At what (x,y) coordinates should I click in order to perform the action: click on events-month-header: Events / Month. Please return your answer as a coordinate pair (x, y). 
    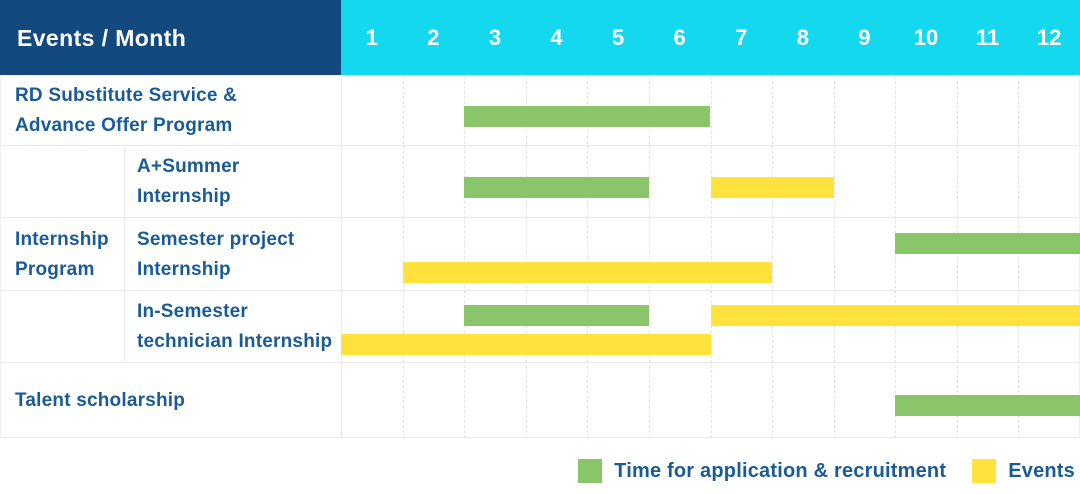
    Looking at the image, I should click on (170, 38).